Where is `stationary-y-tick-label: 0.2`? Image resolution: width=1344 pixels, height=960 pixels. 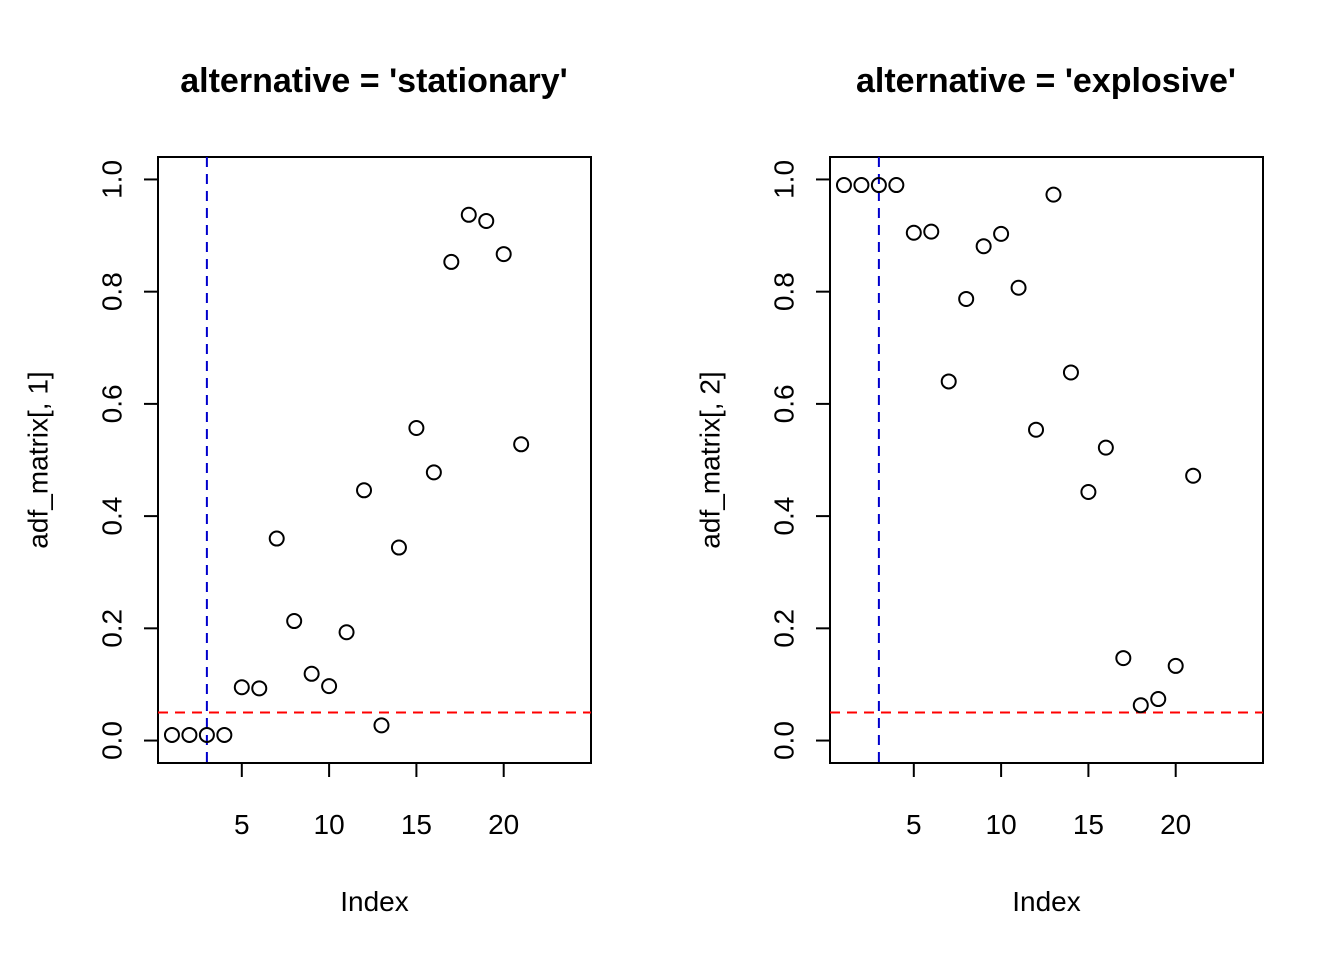 stationary-y-tick-label: 0.2 is located at coordinates (112, 628).